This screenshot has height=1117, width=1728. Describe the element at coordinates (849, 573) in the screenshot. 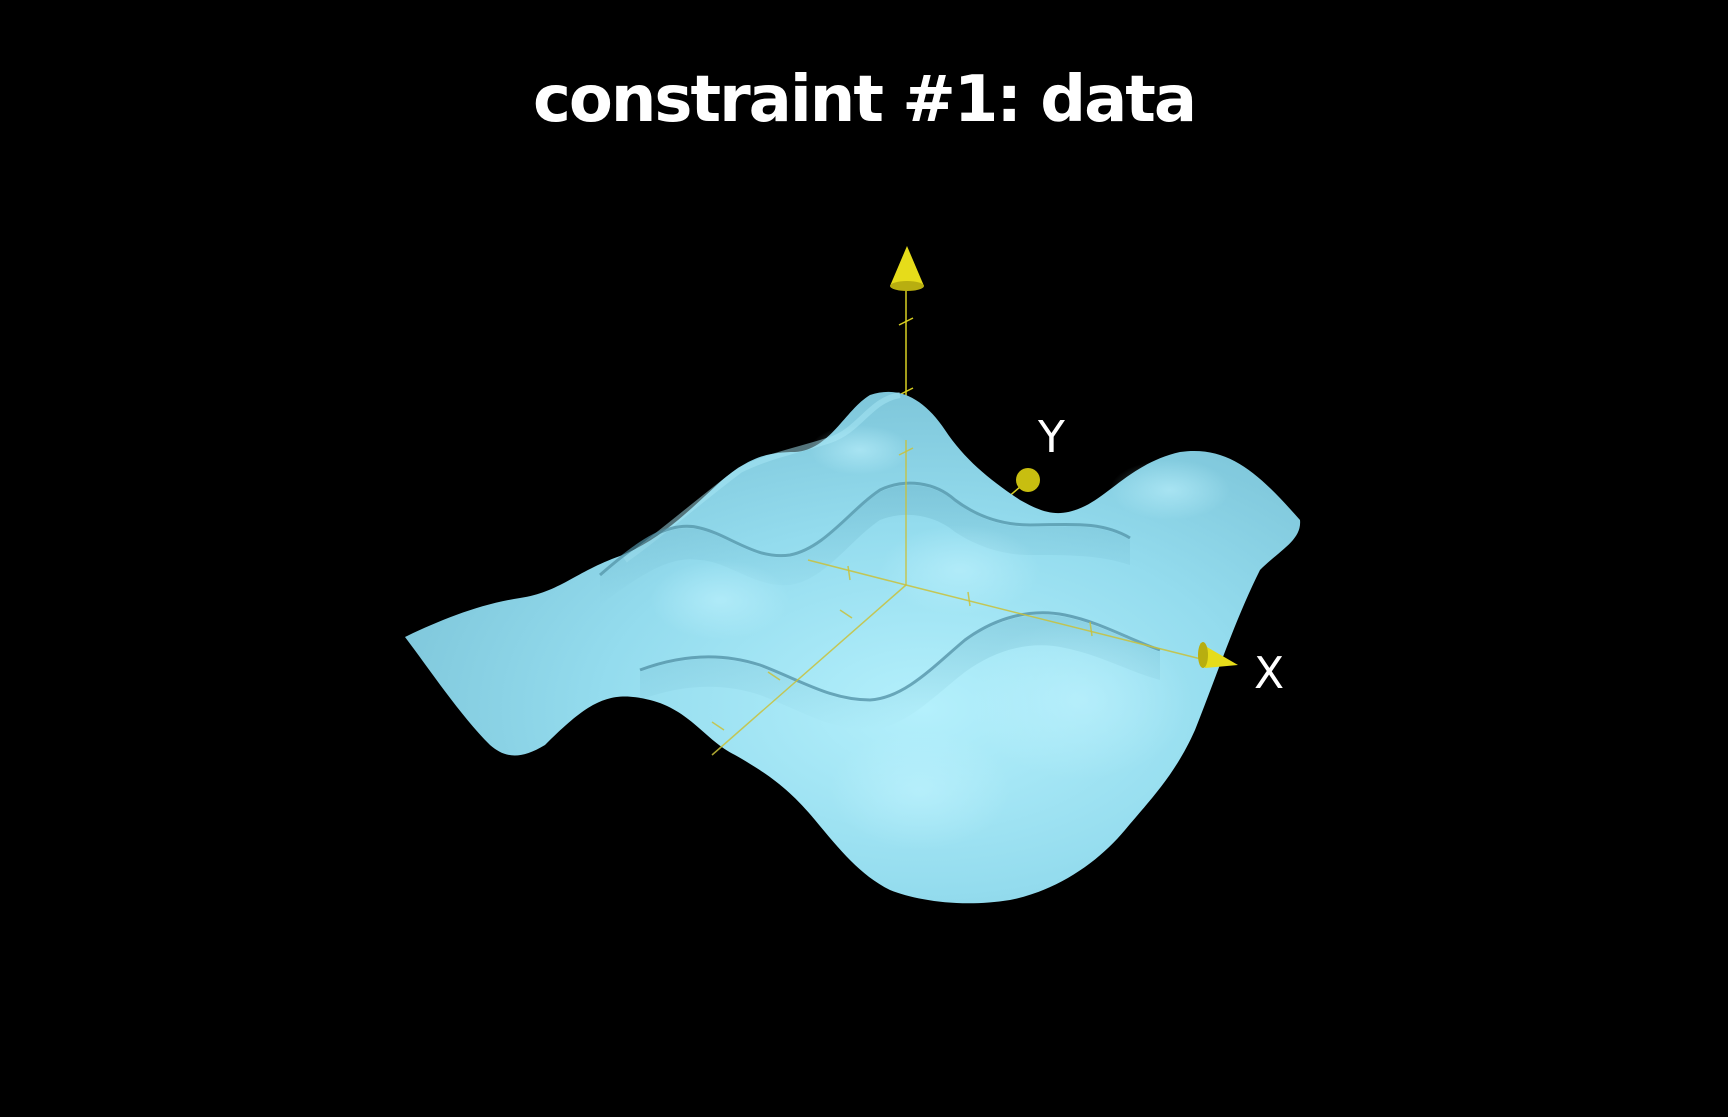

I see `back-axis-tick` at that location.